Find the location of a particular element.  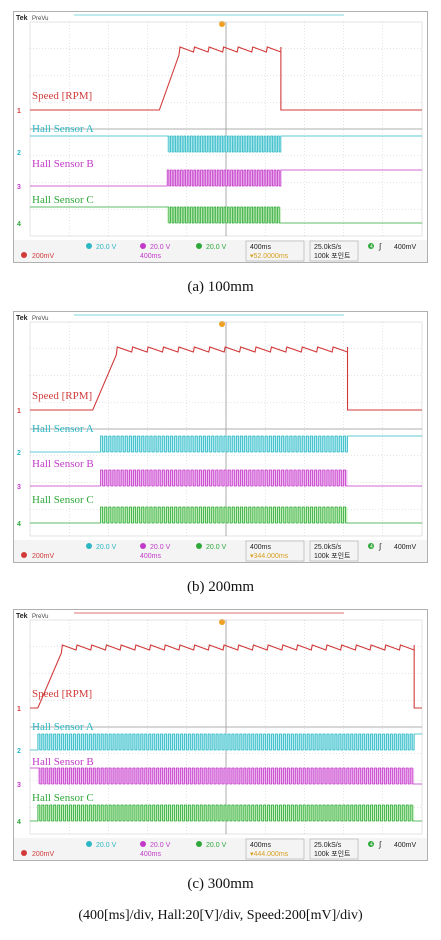

caption-a: (a) 100mm is located at coordinates (220, 287).